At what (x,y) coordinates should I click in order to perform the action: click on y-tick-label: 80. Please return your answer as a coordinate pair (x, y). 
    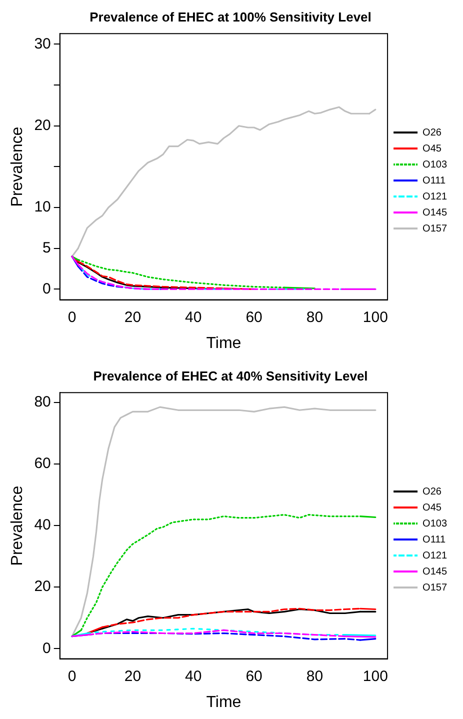
    Looking at the image, I should click on (42, 402).